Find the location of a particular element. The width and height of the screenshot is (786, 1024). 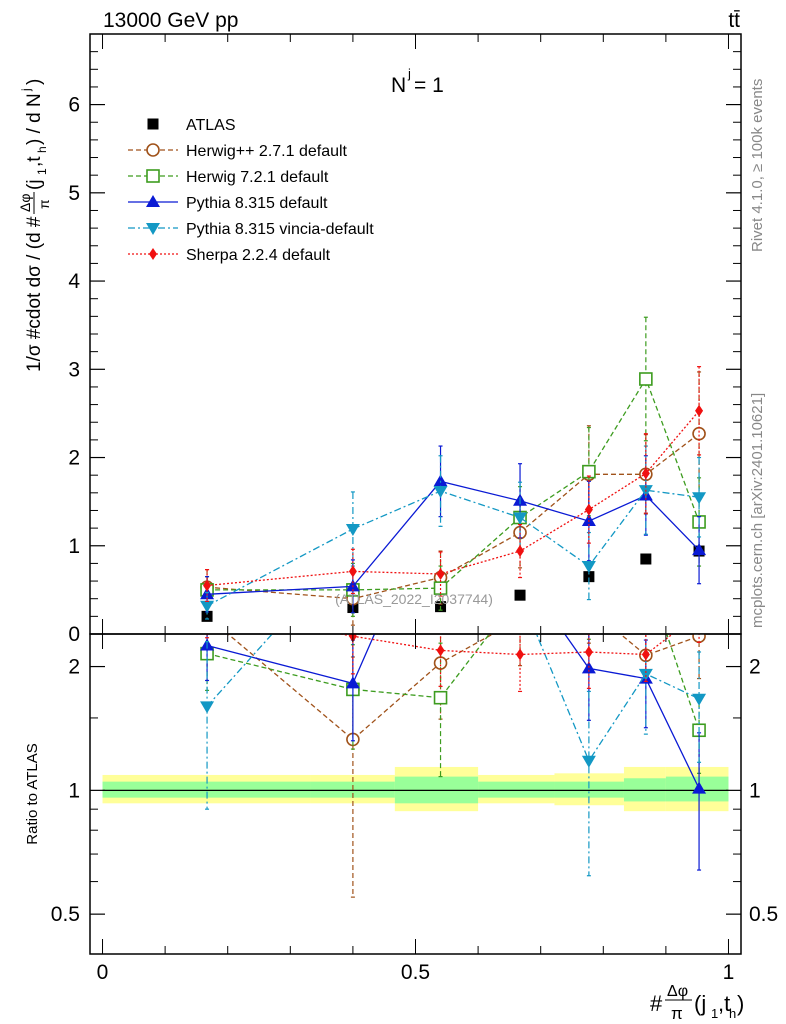

main-point-herwig7 is located at coordinates (646, 379).